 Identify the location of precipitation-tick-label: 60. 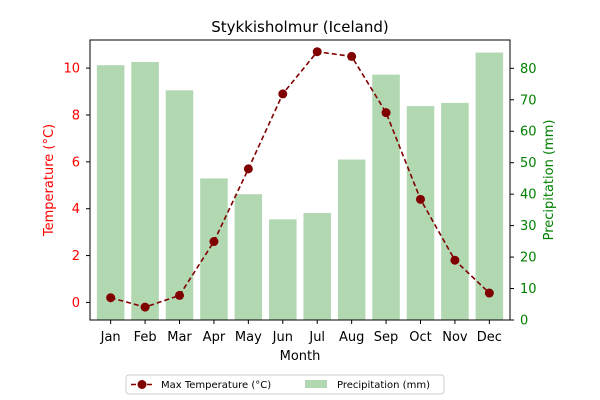
(528, 132).